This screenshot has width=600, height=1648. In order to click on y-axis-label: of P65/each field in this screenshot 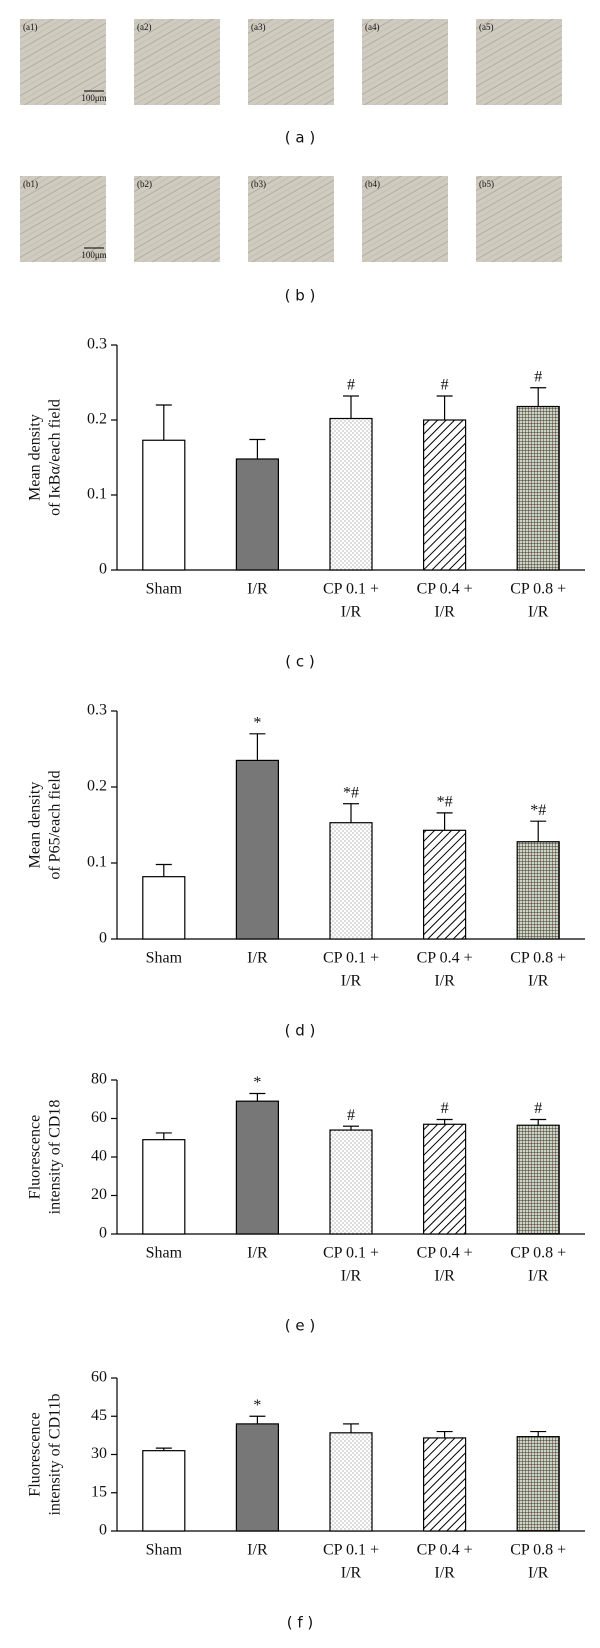, I will do `click(55, 824)`.